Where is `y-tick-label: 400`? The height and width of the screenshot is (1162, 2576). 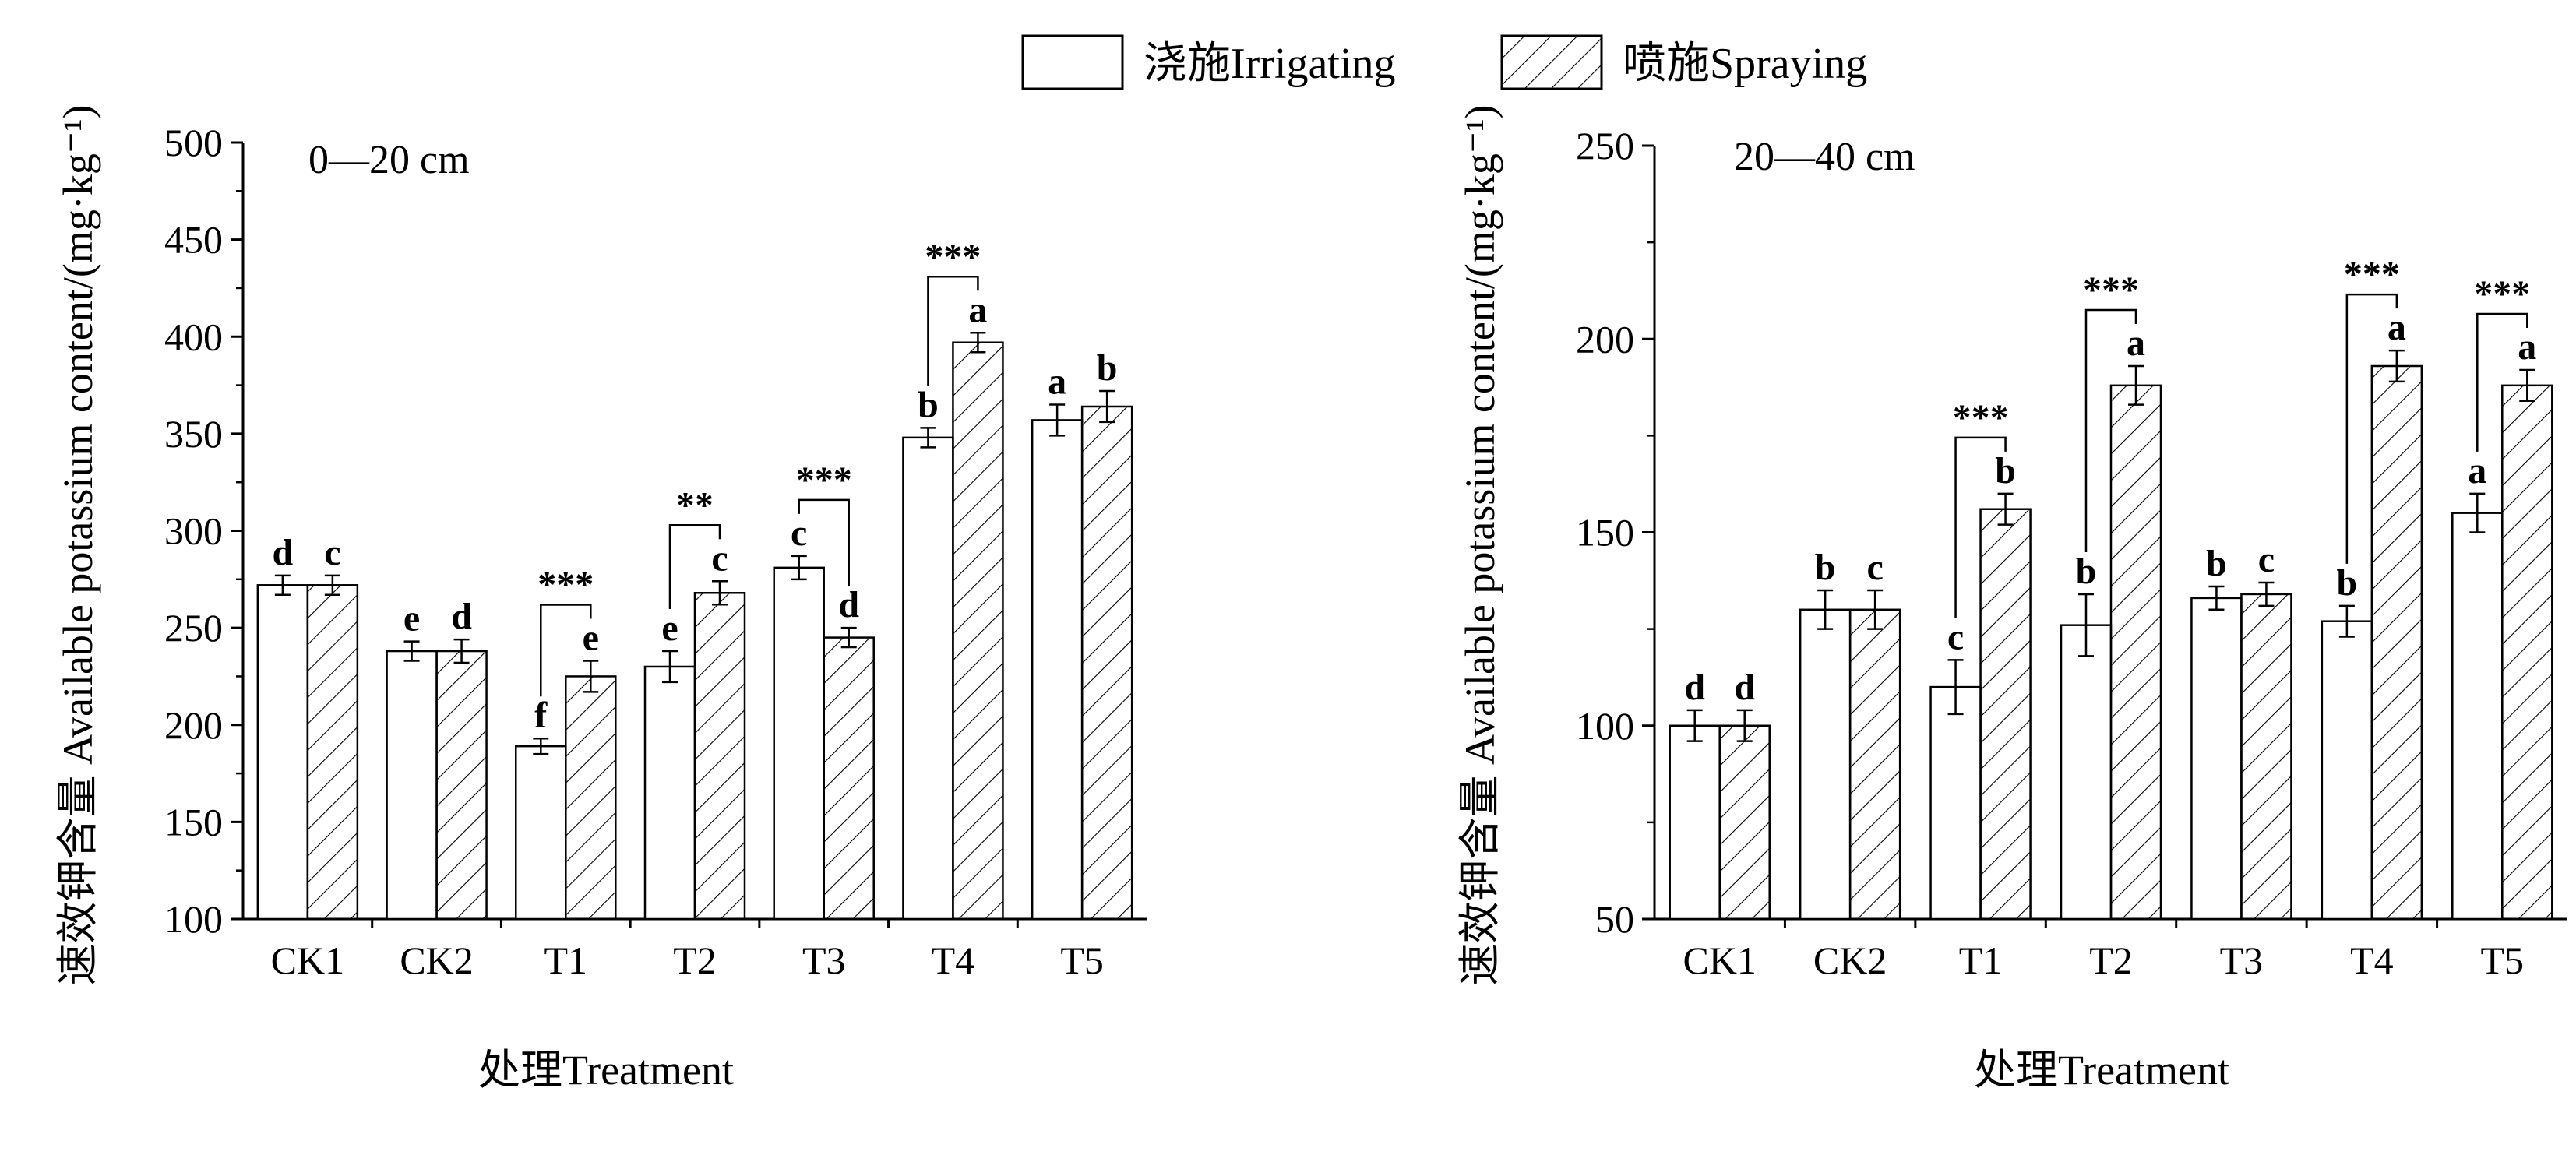
y-tick-label: 400 is located at coordinates (193, 336).